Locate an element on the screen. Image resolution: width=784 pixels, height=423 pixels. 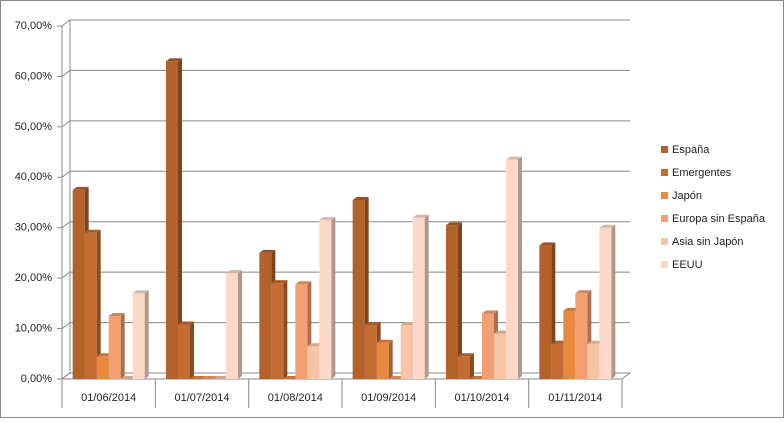
y-tick-label: 50,00% is located at coordinates (34, 127).